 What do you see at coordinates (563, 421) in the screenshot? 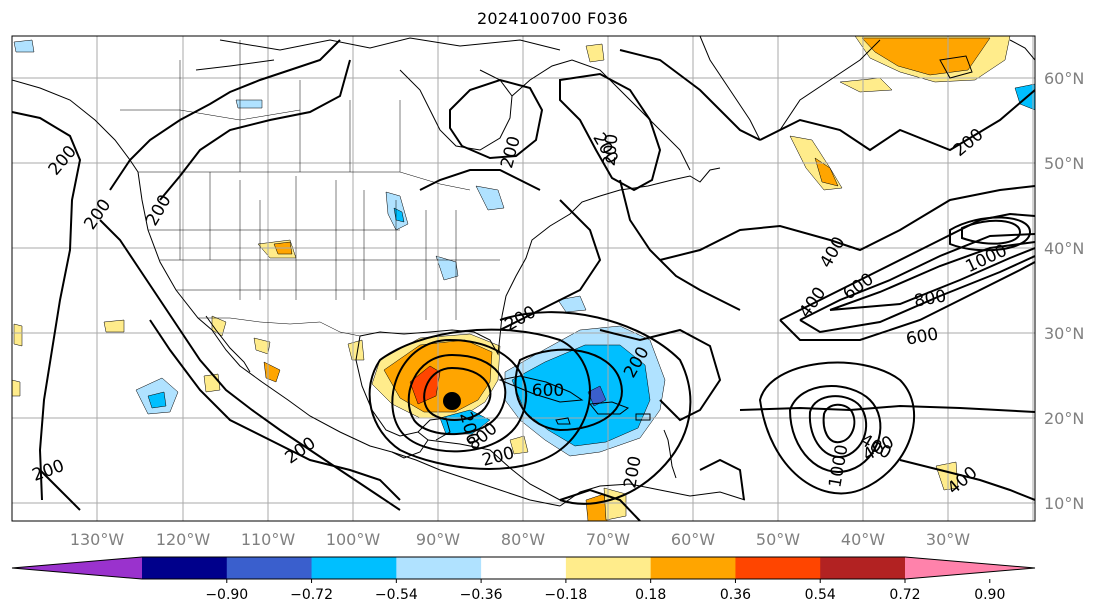
I see `coast-jamaica` at bounding box center [563, 421].